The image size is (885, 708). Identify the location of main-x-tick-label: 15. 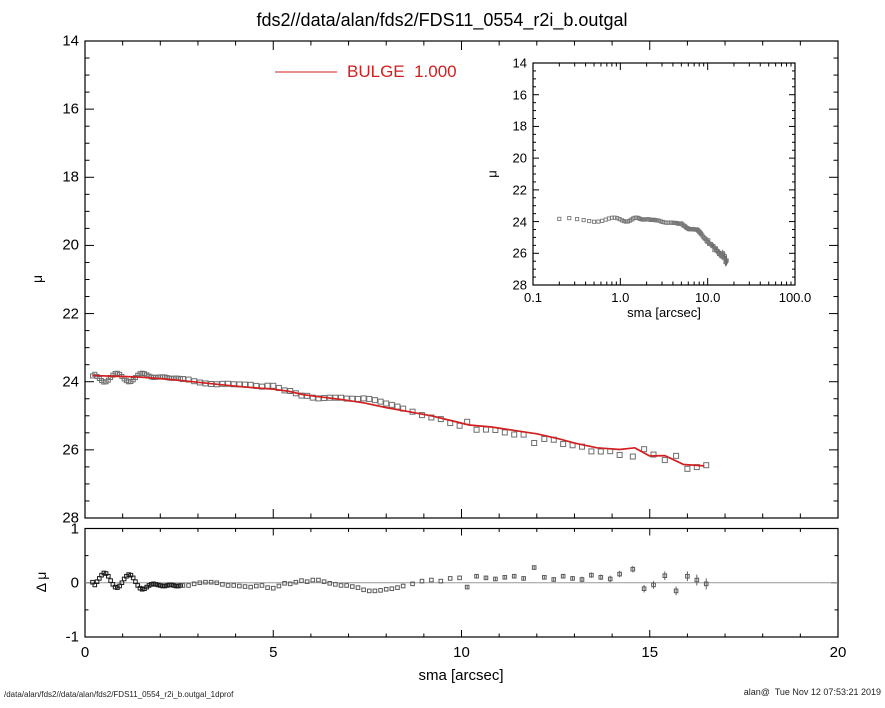
(650, 652).